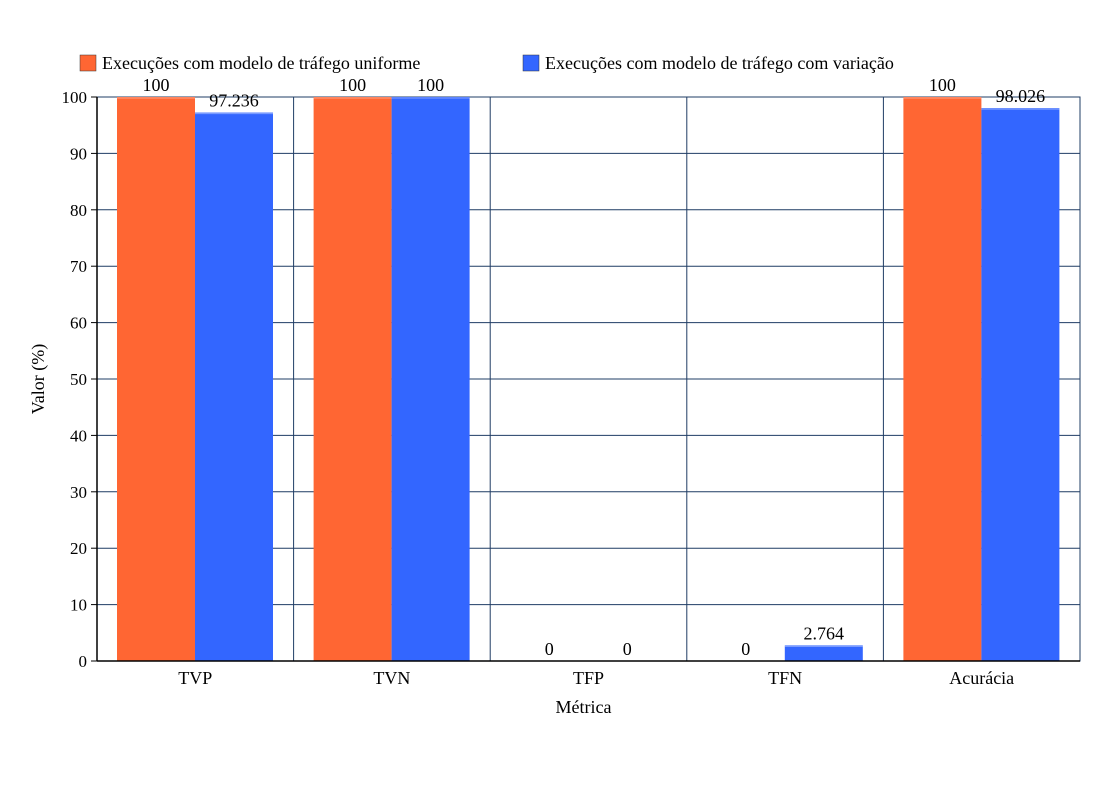  What do you see at coordinates (78, 548) in the screenshot?
I see `y-tick-label: 20` at bounding box center [78, 548].